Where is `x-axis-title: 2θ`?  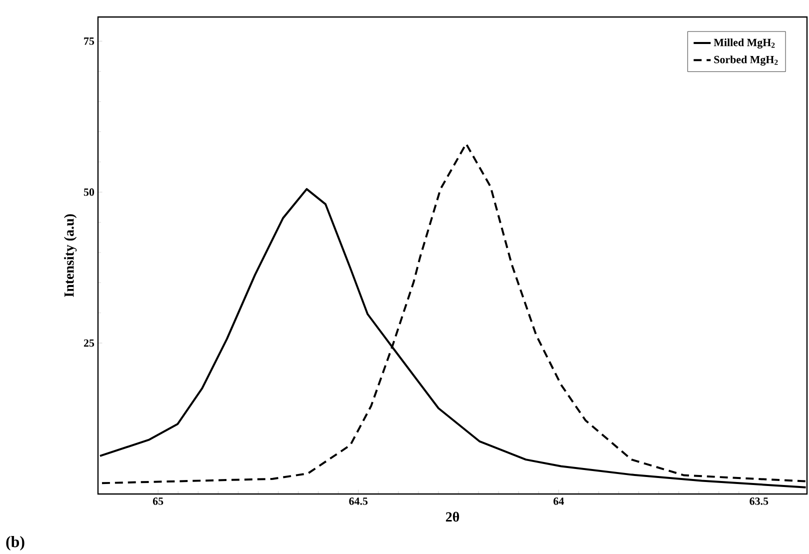 x-axis-title: 2θ is located at coordinates (453, 517).